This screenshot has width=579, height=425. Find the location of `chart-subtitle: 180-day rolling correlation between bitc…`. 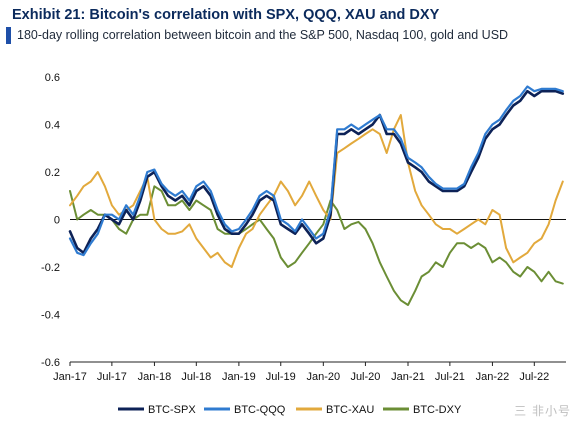

chart-subtitle: 180-day rolling correlation between bitc… is located at coordinates (289, 35).